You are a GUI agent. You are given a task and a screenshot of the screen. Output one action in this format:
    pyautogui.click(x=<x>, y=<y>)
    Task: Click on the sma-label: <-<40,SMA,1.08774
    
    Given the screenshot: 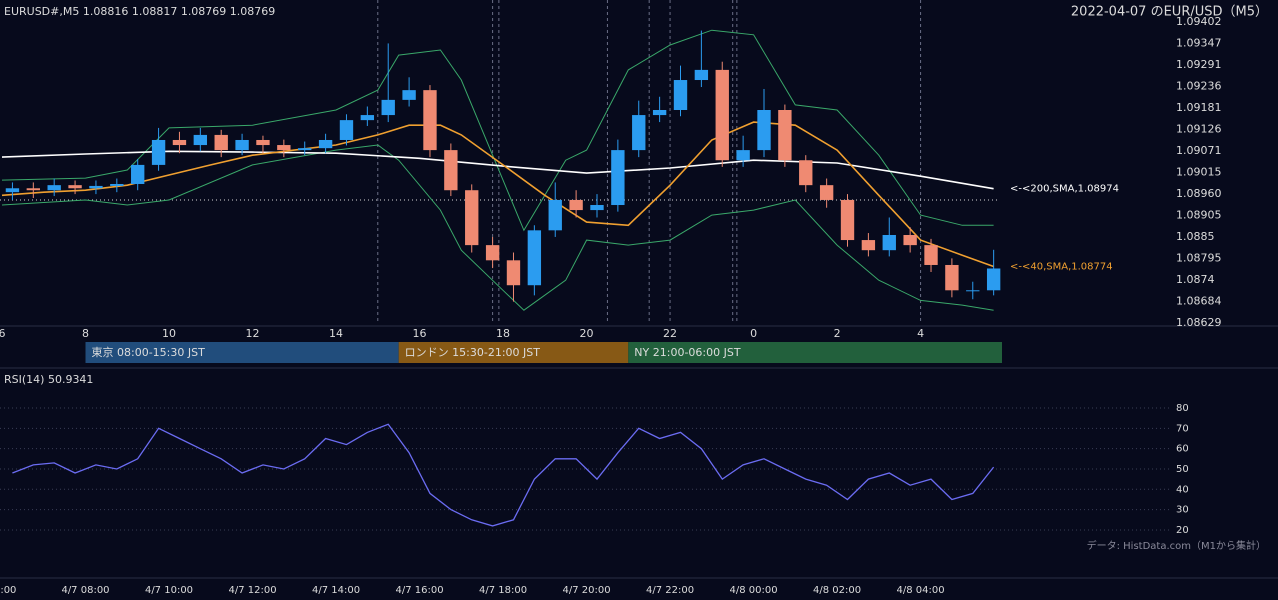 What is the action you would take?
    pyautogui.click(x=1061, y=267)
    